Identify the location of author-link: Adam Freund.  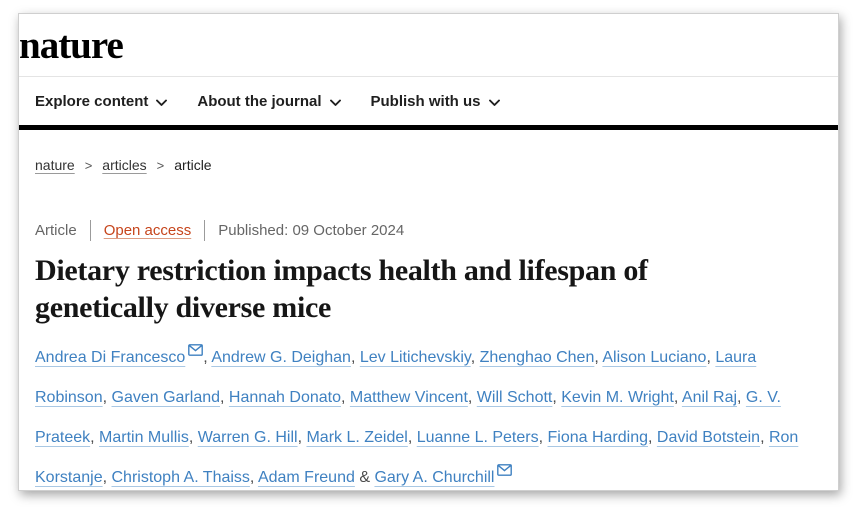
(306, 478).